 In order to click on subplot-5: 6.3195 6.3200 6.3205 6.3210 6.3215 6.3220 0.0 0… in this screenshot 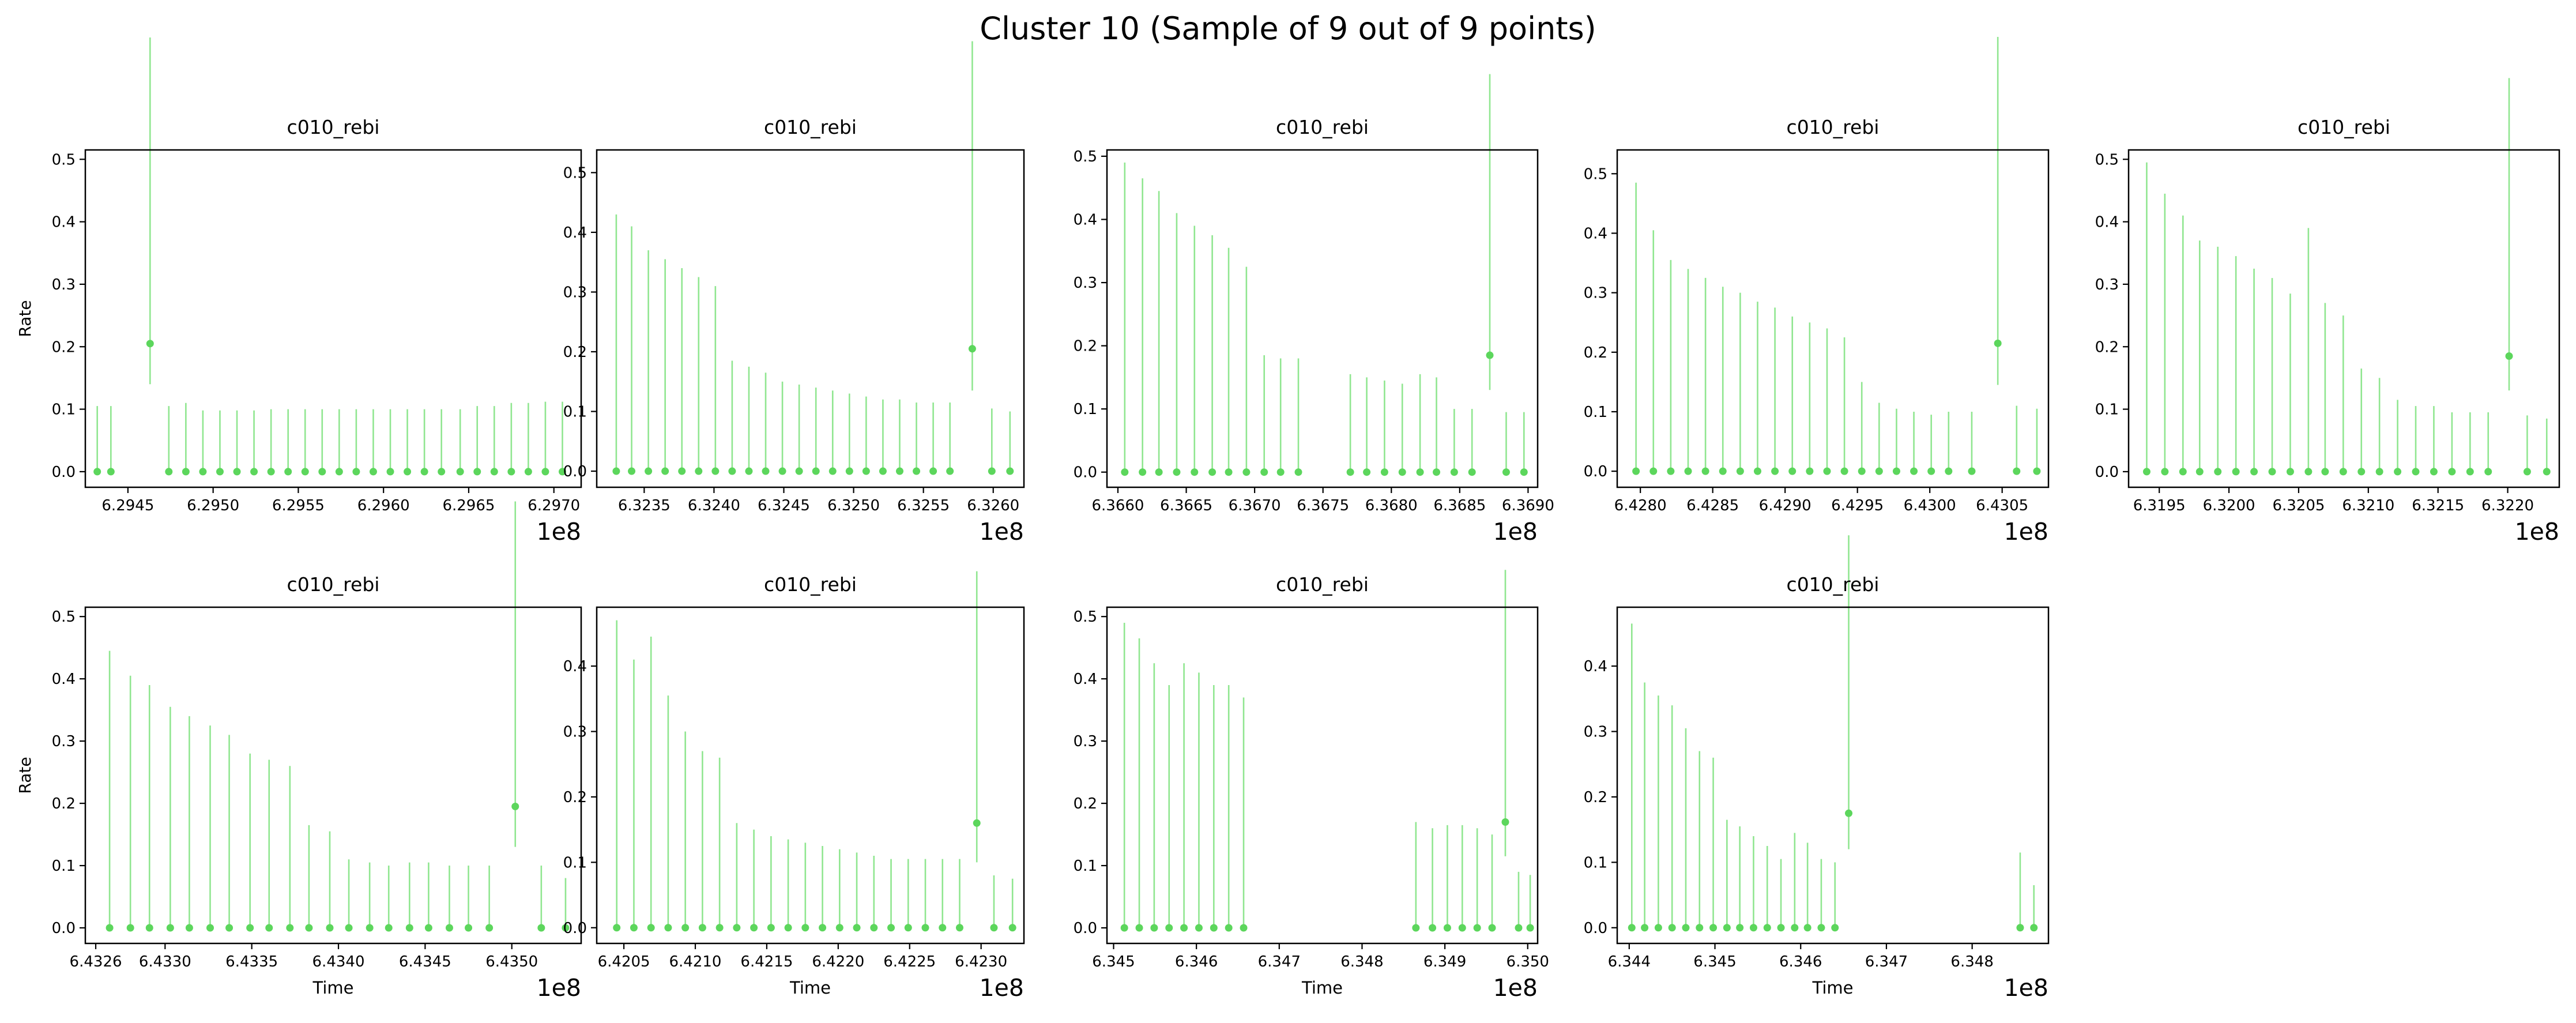, I will do `click(2327, 312)`.